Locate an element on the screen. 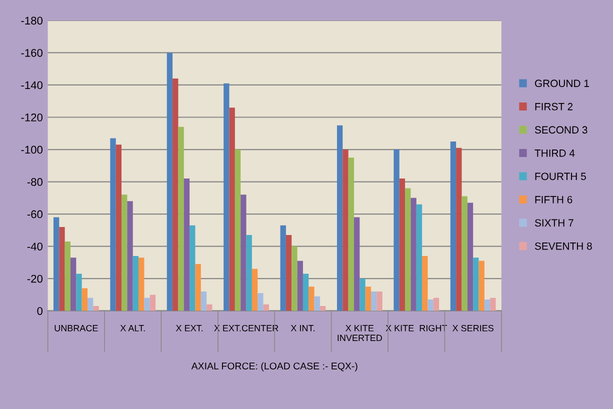 The width and height of the screenshot is (613, 409). y-tick-label: -40 is located at coordinates (35, 246).